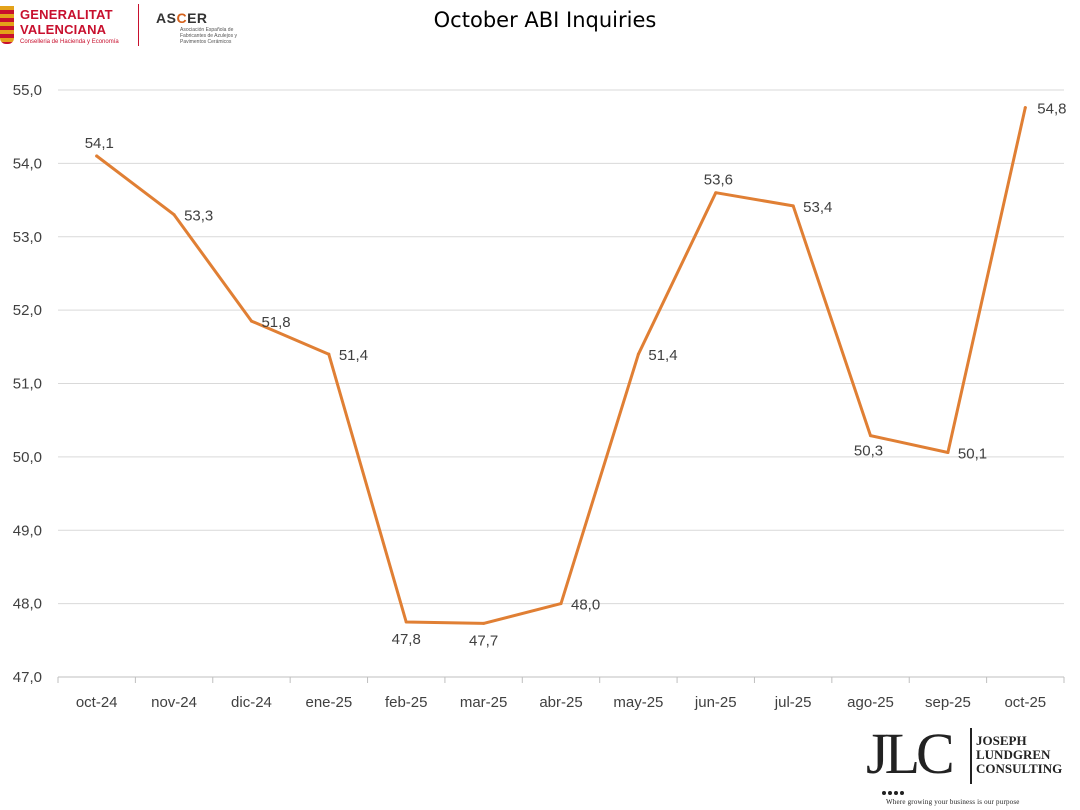  Describe the element at coordinates (1025, 702) in the screenshot. I see `x-tick-label: oct-25` at that location.